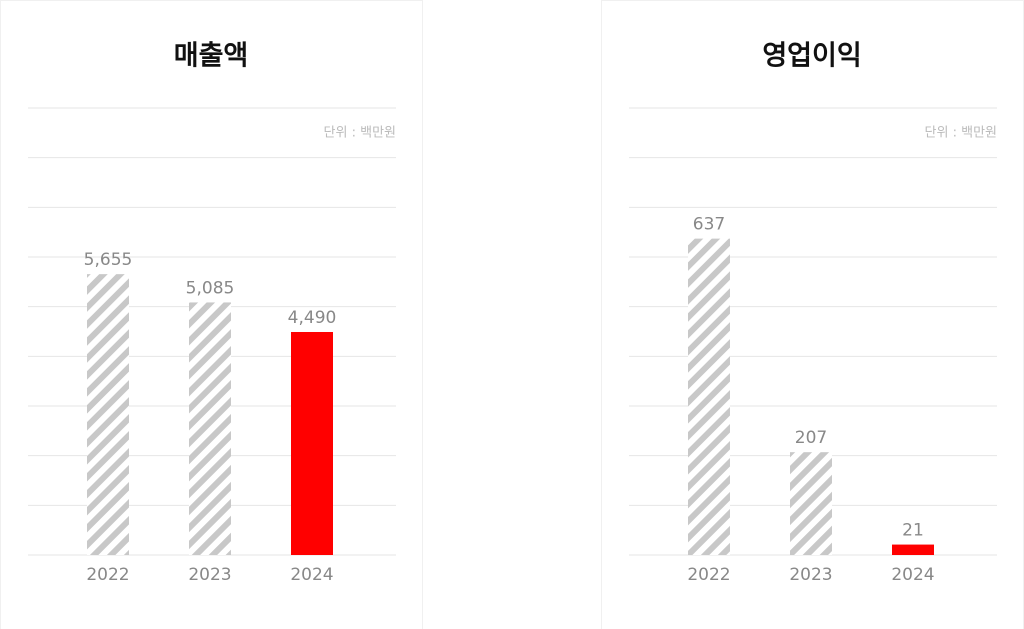  I want to click on value-label: 21, so click(913, 531).